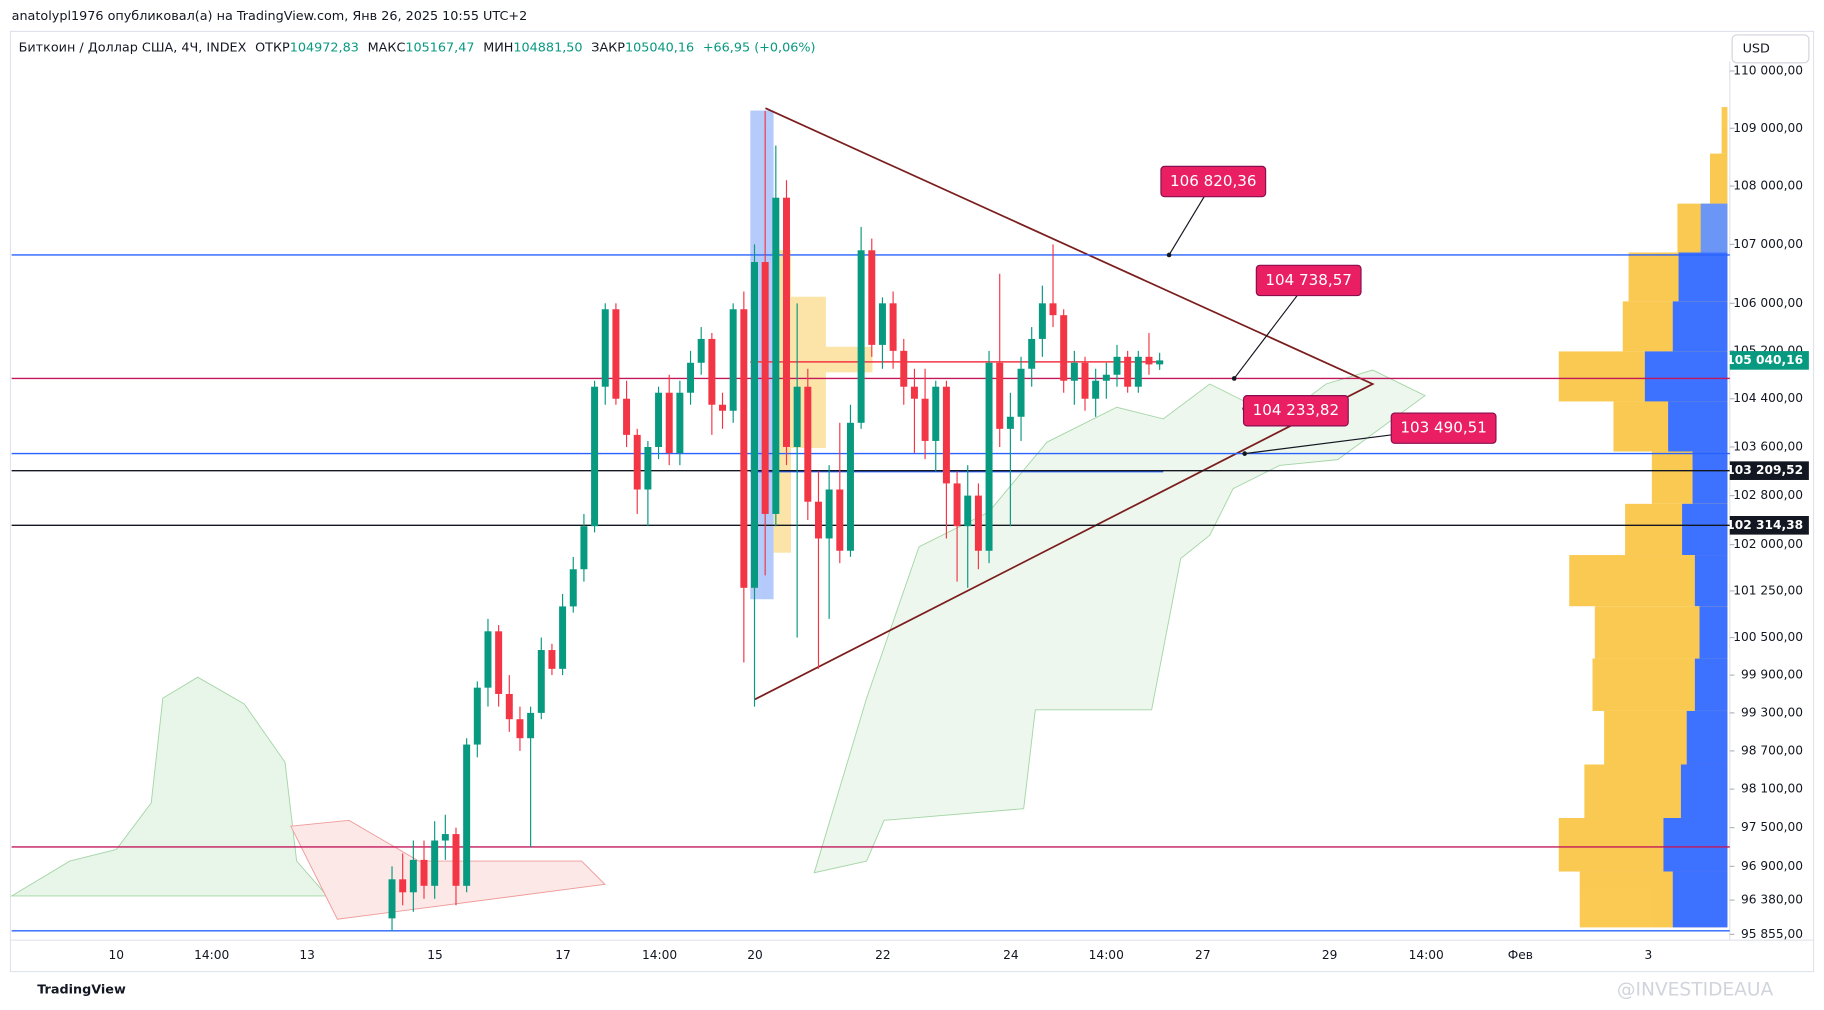 The height and width of the screenshot is (1010, 1824). What do you see at coordinates (755, 955) in the screenshot?
I see `x-tick-label: 20` at bounding box center [755, 955].